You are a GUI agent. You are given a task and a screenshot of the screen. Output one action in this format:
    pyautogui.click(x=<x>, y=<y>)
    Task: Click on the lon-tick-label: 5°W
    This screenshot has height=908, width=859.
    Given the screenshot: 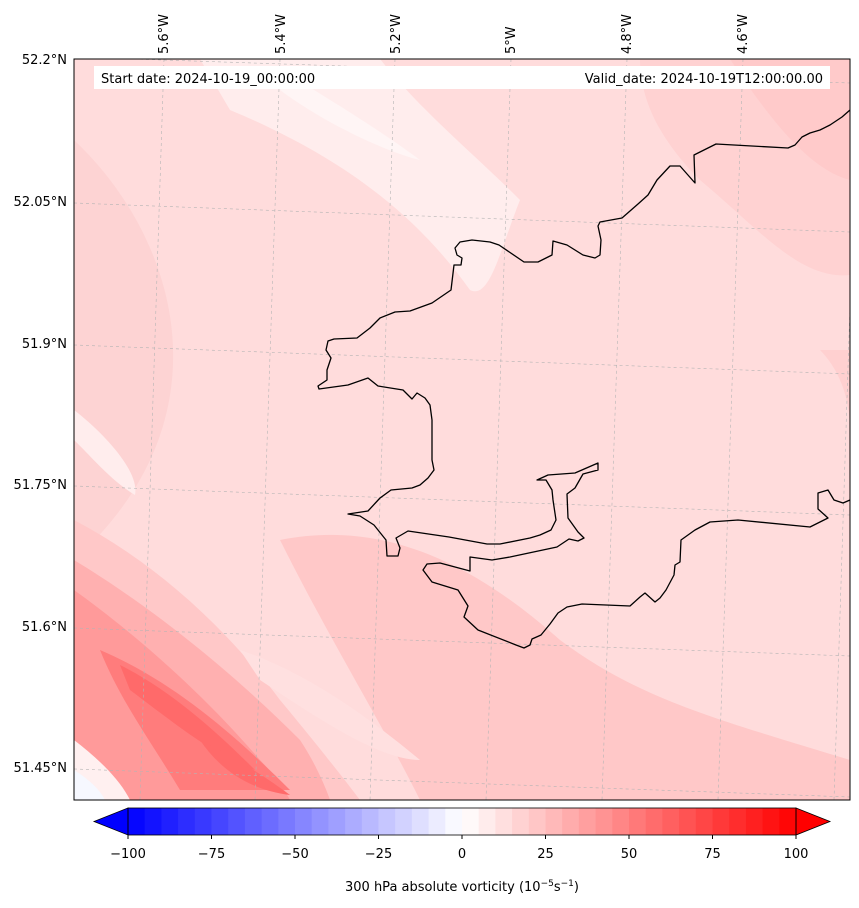 What is the action you would take?
    pyautogui.click(x=511, y=40)
    